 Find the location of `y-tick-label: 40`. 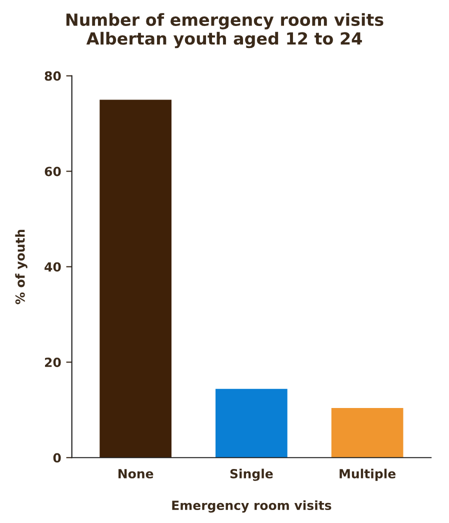

y-tick-label: 40 is located at coordinates (52, 267).